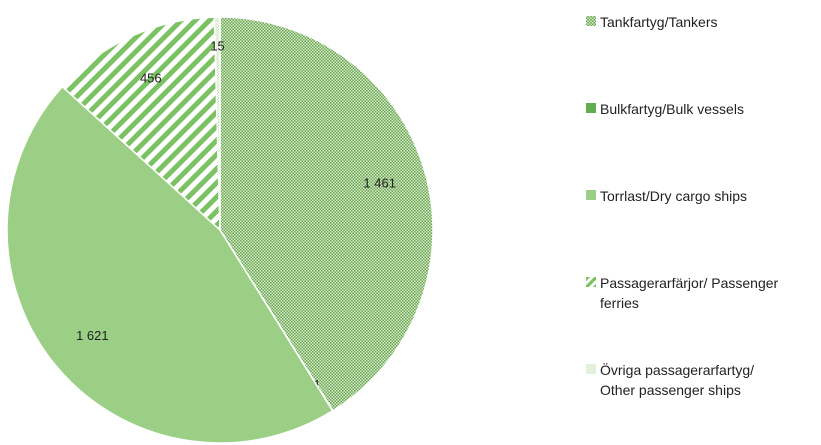 The height and width of the screenshot is (445, 821). What do you see at coordinates (672, 109) in the screenshot?
I see `legend-label: Bulkfartyg/Bulk vessels` at bounding box center [672, 109].